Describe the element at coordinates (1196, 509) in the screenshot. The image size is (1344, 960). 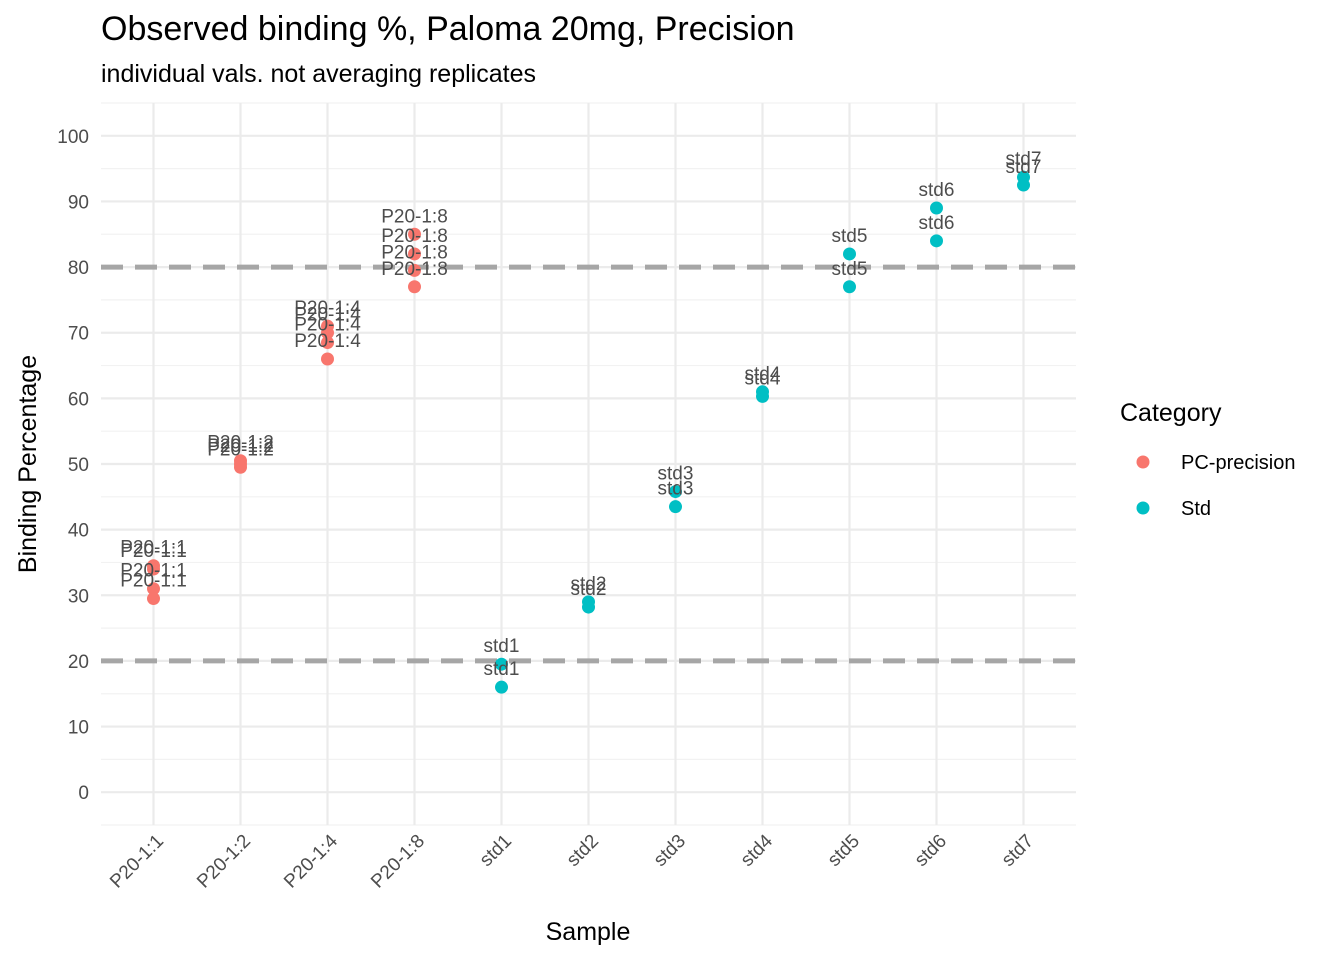
I see `legend-label: Std` at that location.